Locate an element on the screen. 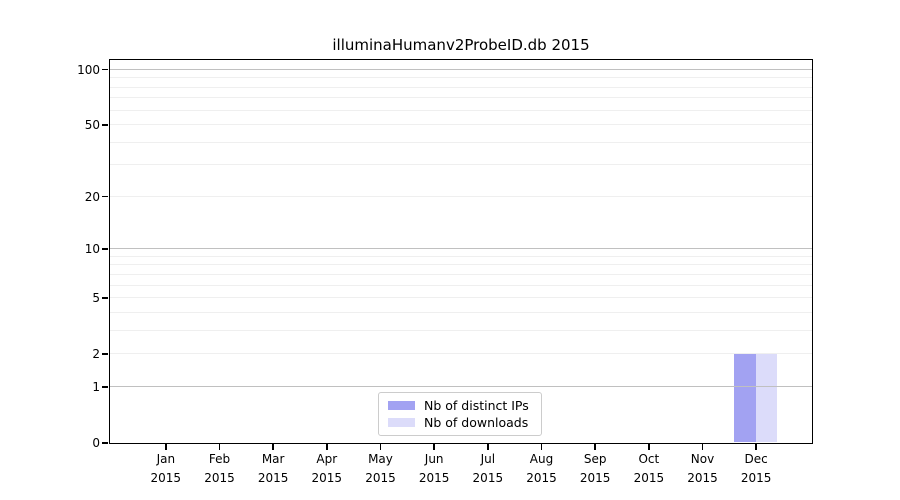  x-tick-label: Dec 2015 is located at coordinates (756, 468).